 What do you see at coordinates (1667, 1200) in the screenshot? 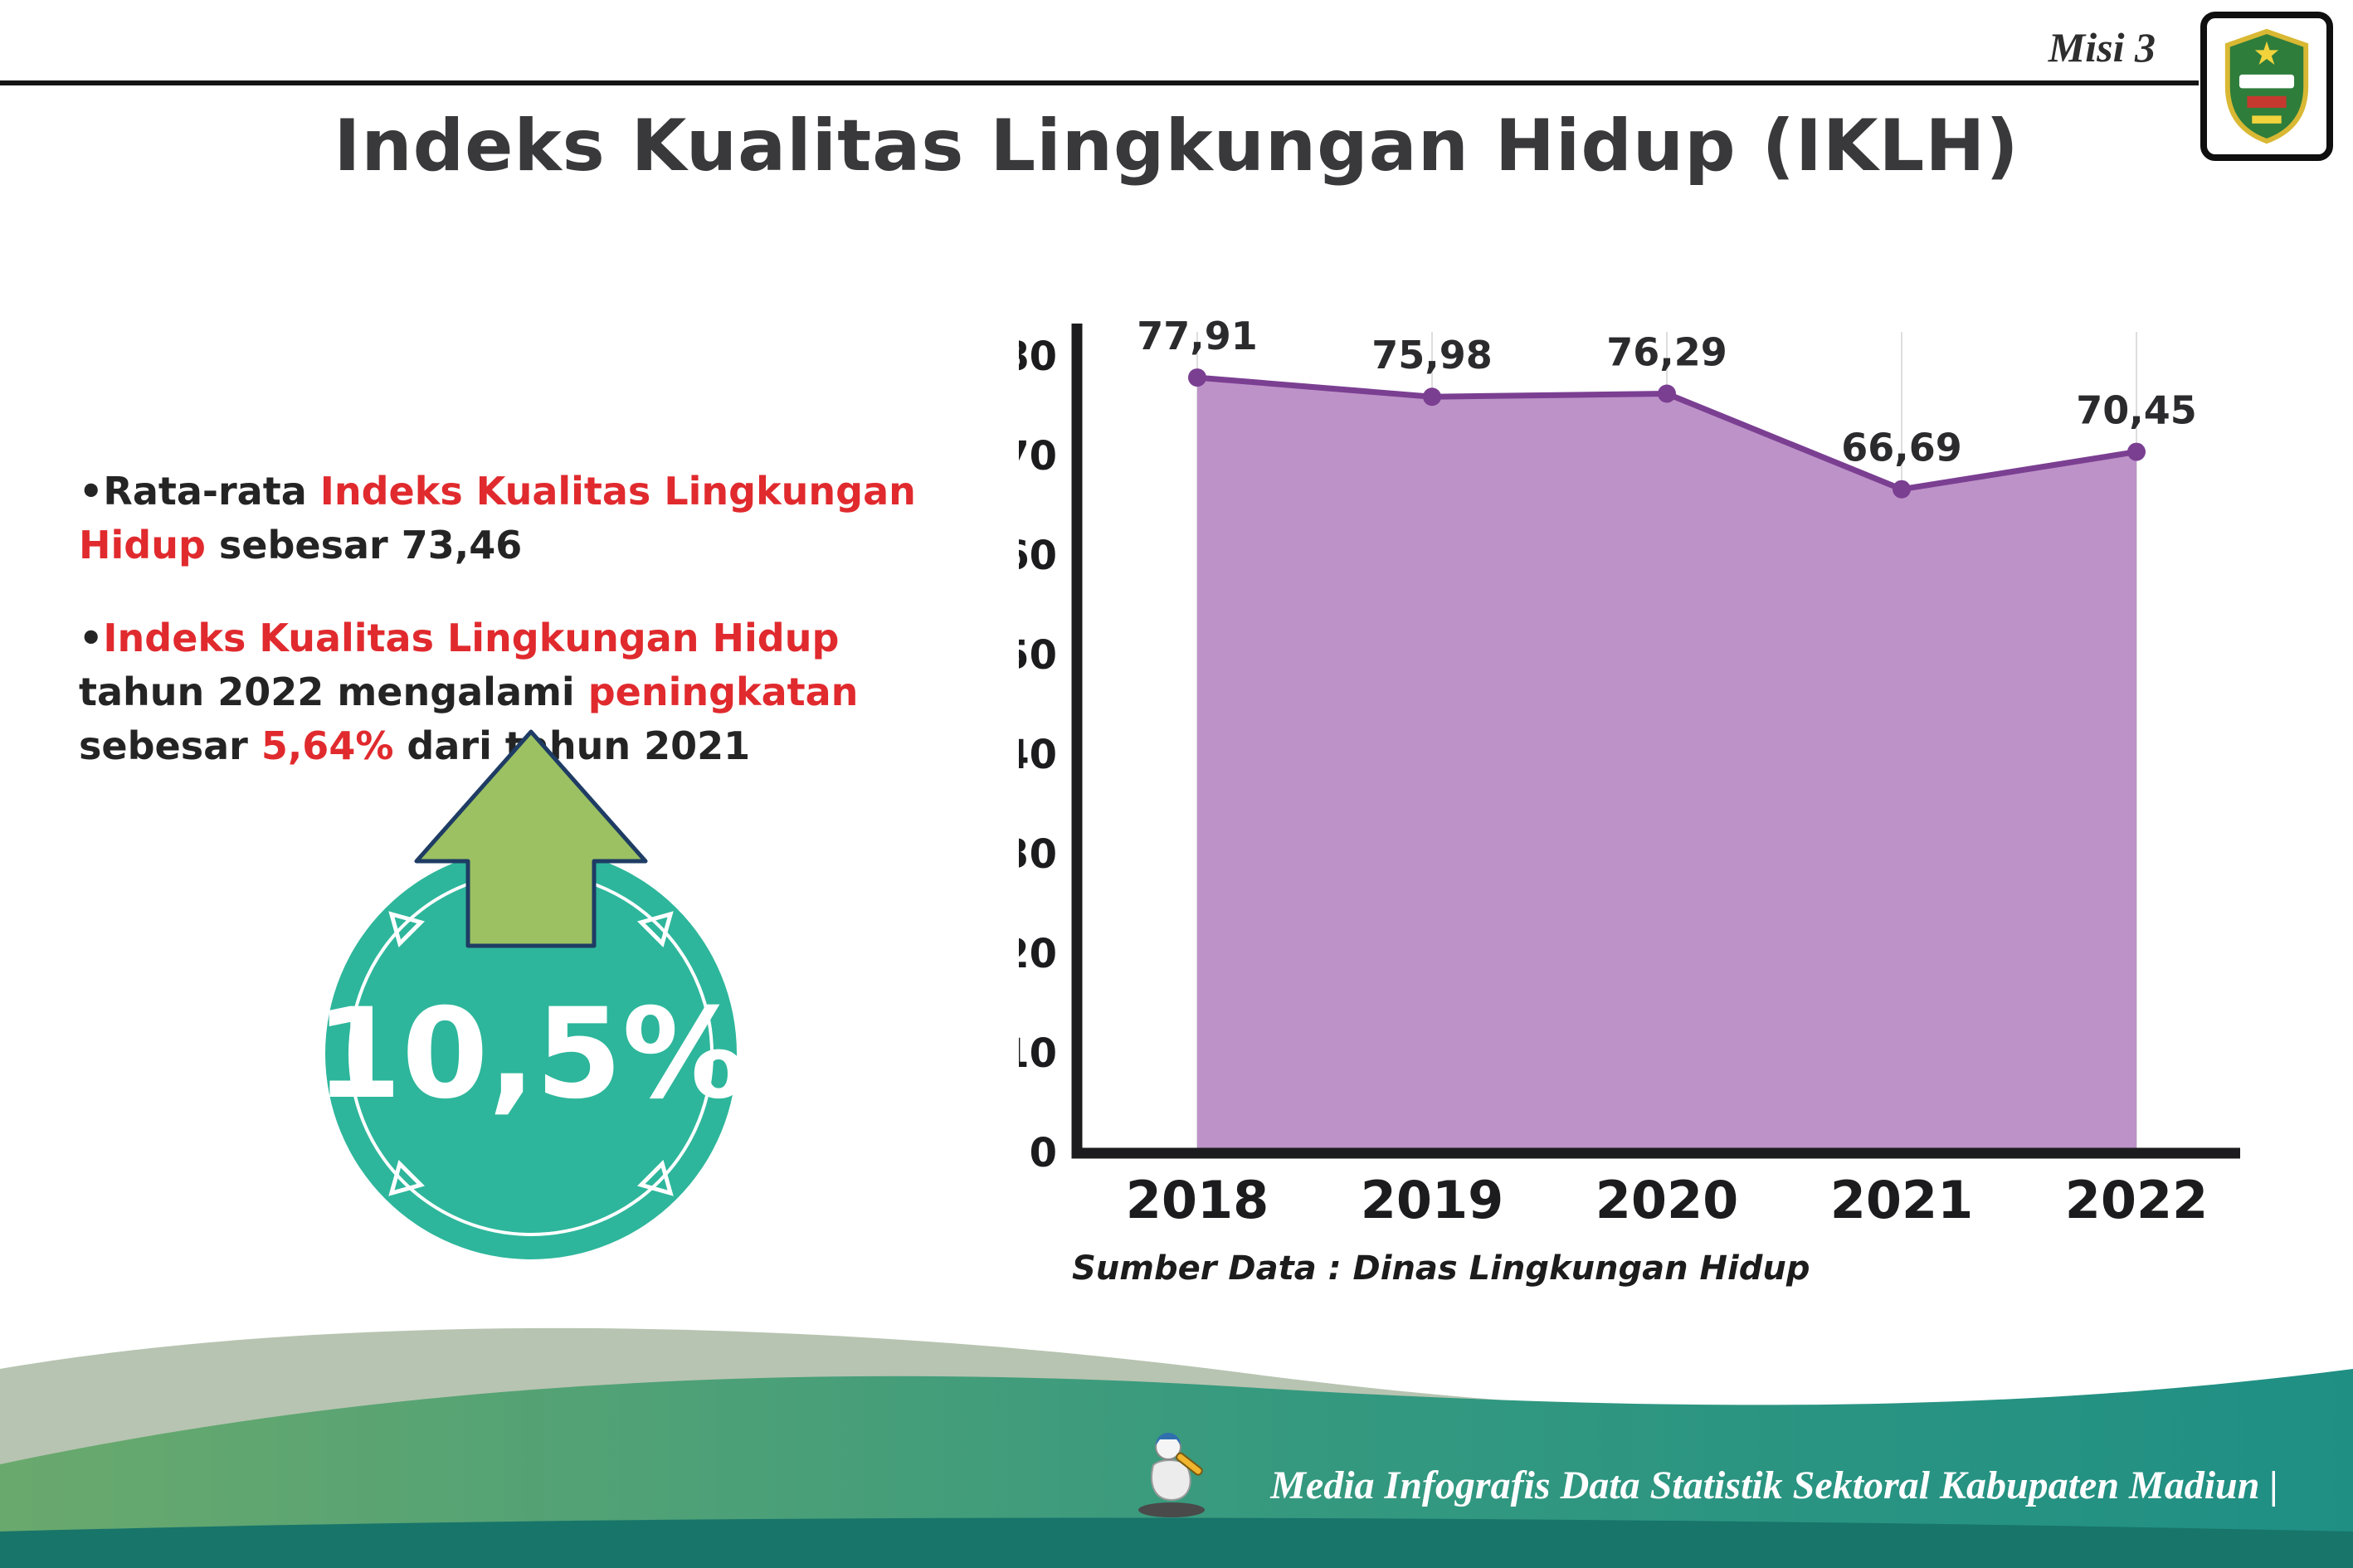
I see `x-tick-label: 2020` at bounding box center [1667, 1200].